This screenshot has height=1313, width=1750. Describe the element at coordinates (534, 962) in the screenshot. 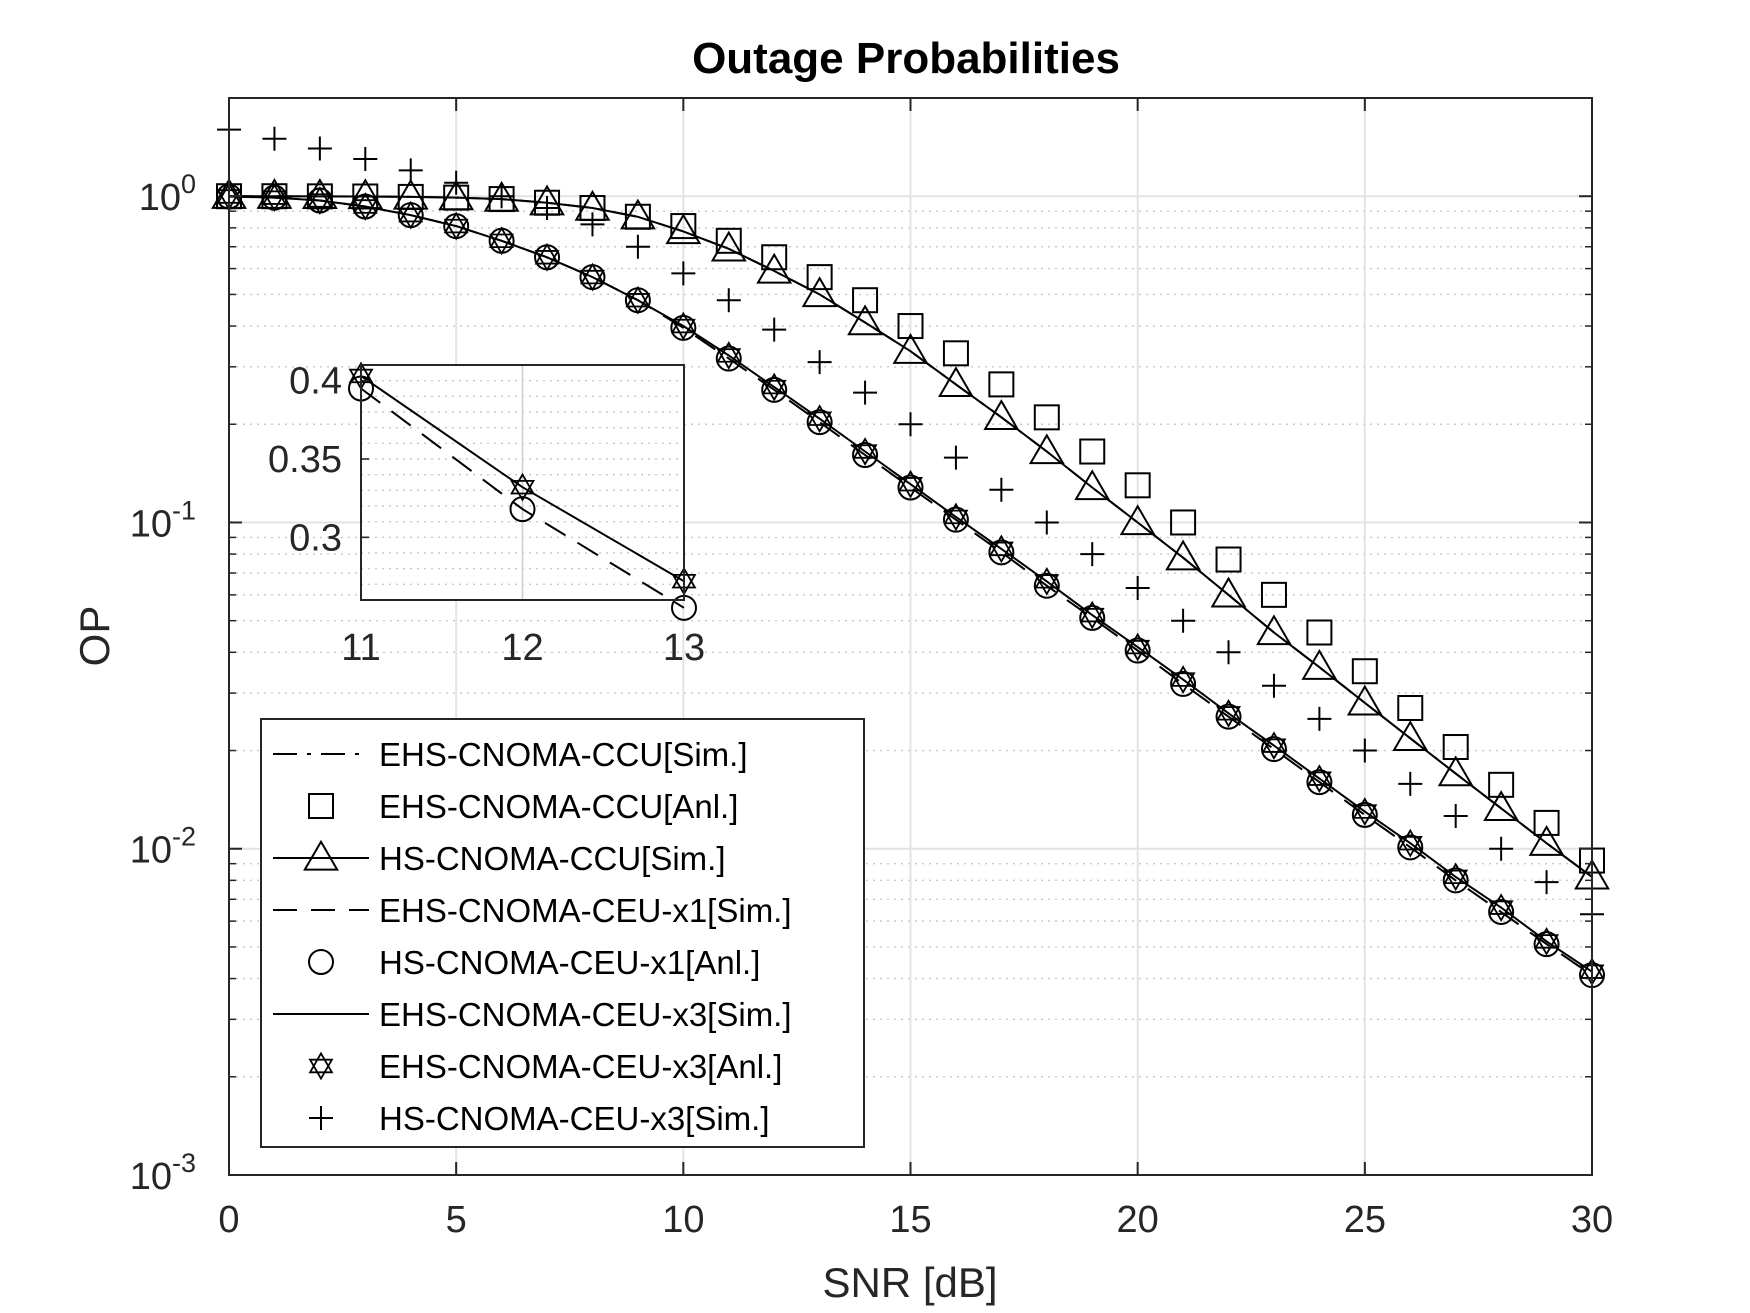

I see `legend-entry: HS-CNOMA-CEU-x1[Anl.]` at that location.